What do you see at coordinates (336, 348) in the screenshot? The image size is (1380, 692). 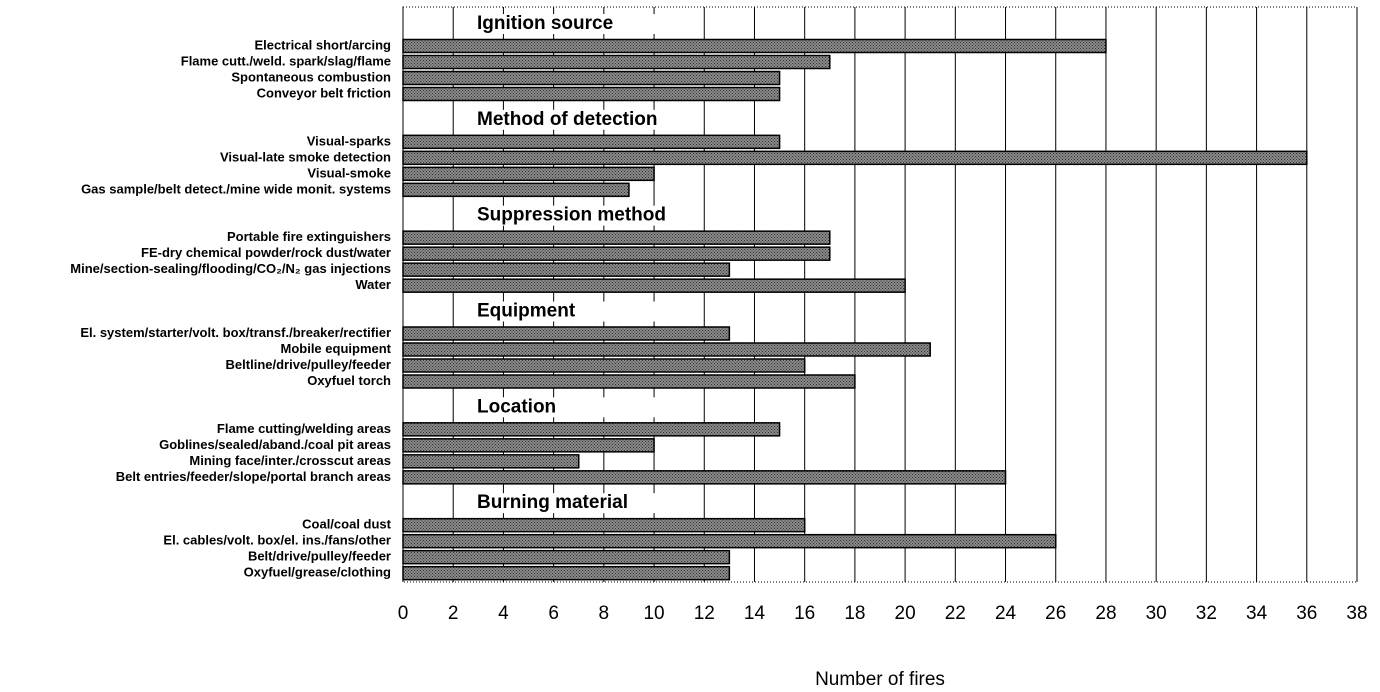 I see `y-tick-label: Mobile equipment` at bounding box center [336, 348].